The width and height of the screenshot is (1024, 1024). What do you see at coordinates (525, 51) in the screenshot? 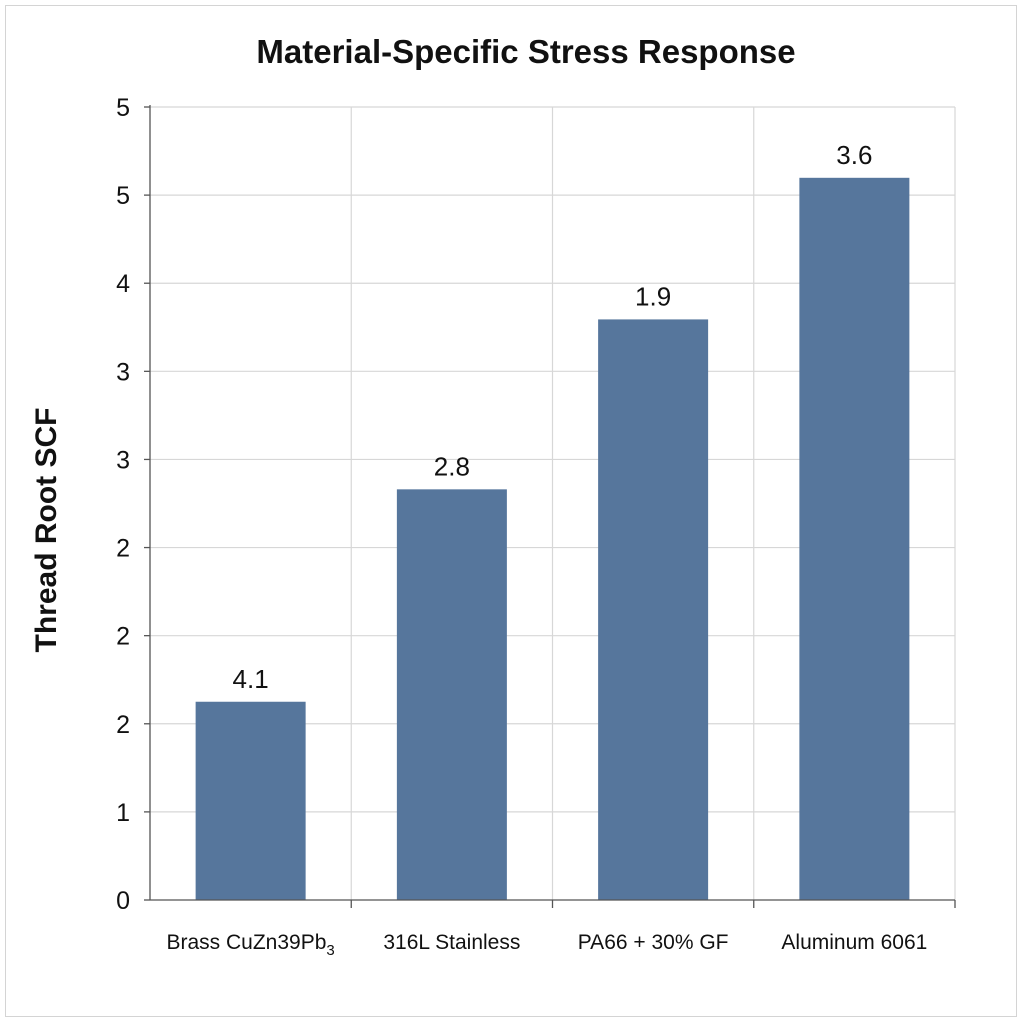
I see `chart-title: Material-Specific Stress Response` at bounding box center [525, 51].